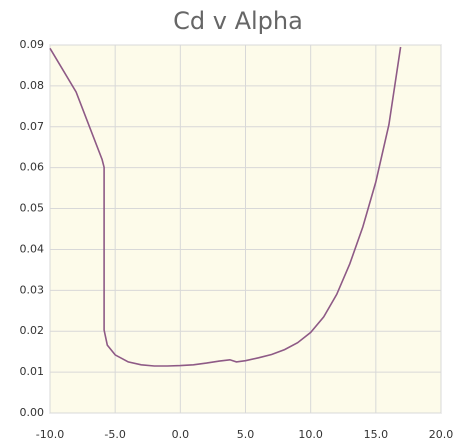 The height and width of the screenshot is (445, 453). What do you see at coordinates (32, 85) in the screenshot?
I see `y-tick-label: 0.08` at bounding box center [32, 85].